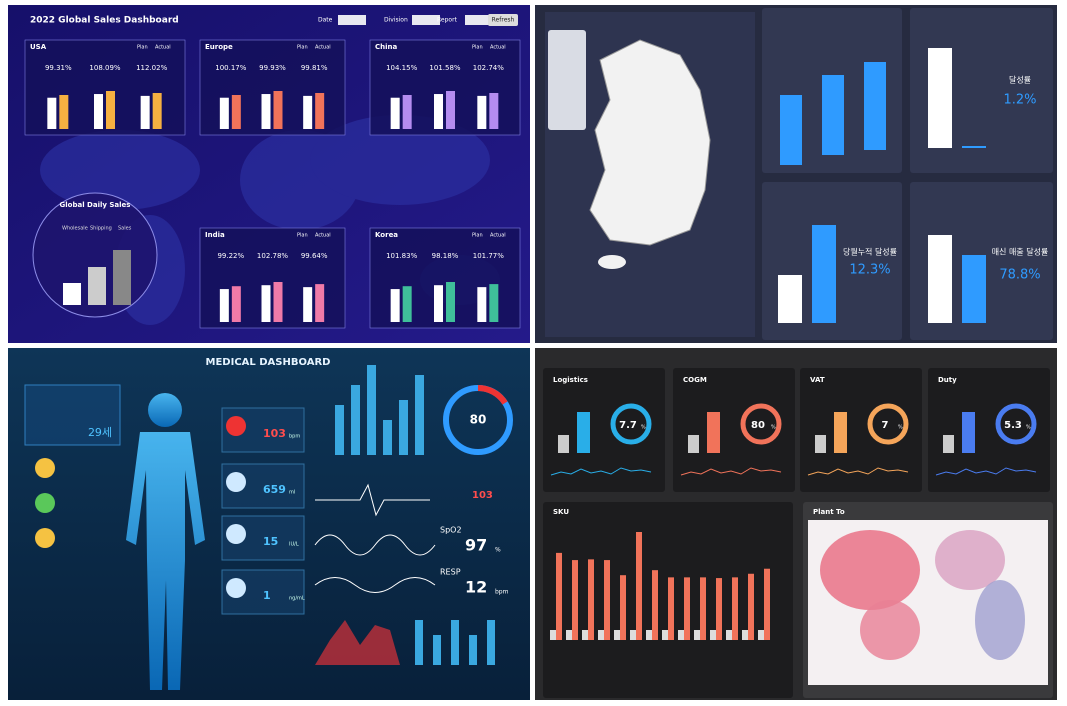  What do you see at coordinates (72, 415) in the screenshot?
I see `info-box` at bounding box center [72, 415].